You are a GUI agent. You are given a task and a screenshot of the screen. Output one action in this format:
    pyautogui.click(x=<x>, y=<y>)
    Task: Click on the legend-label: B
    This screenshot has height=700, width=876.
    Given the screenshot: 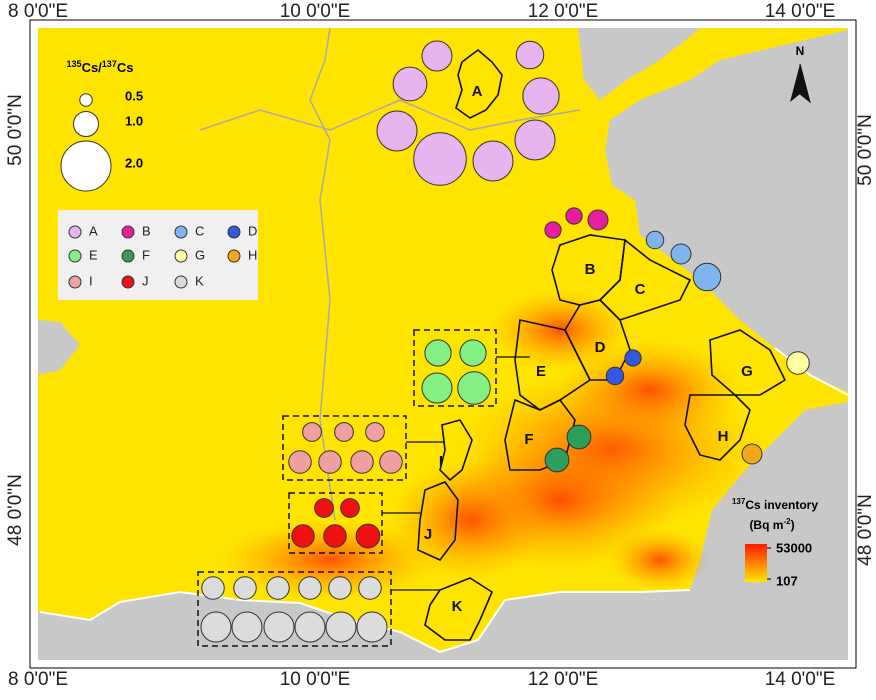 What is the action you would take?
    pyautogui.click(x=146, y=230)
    